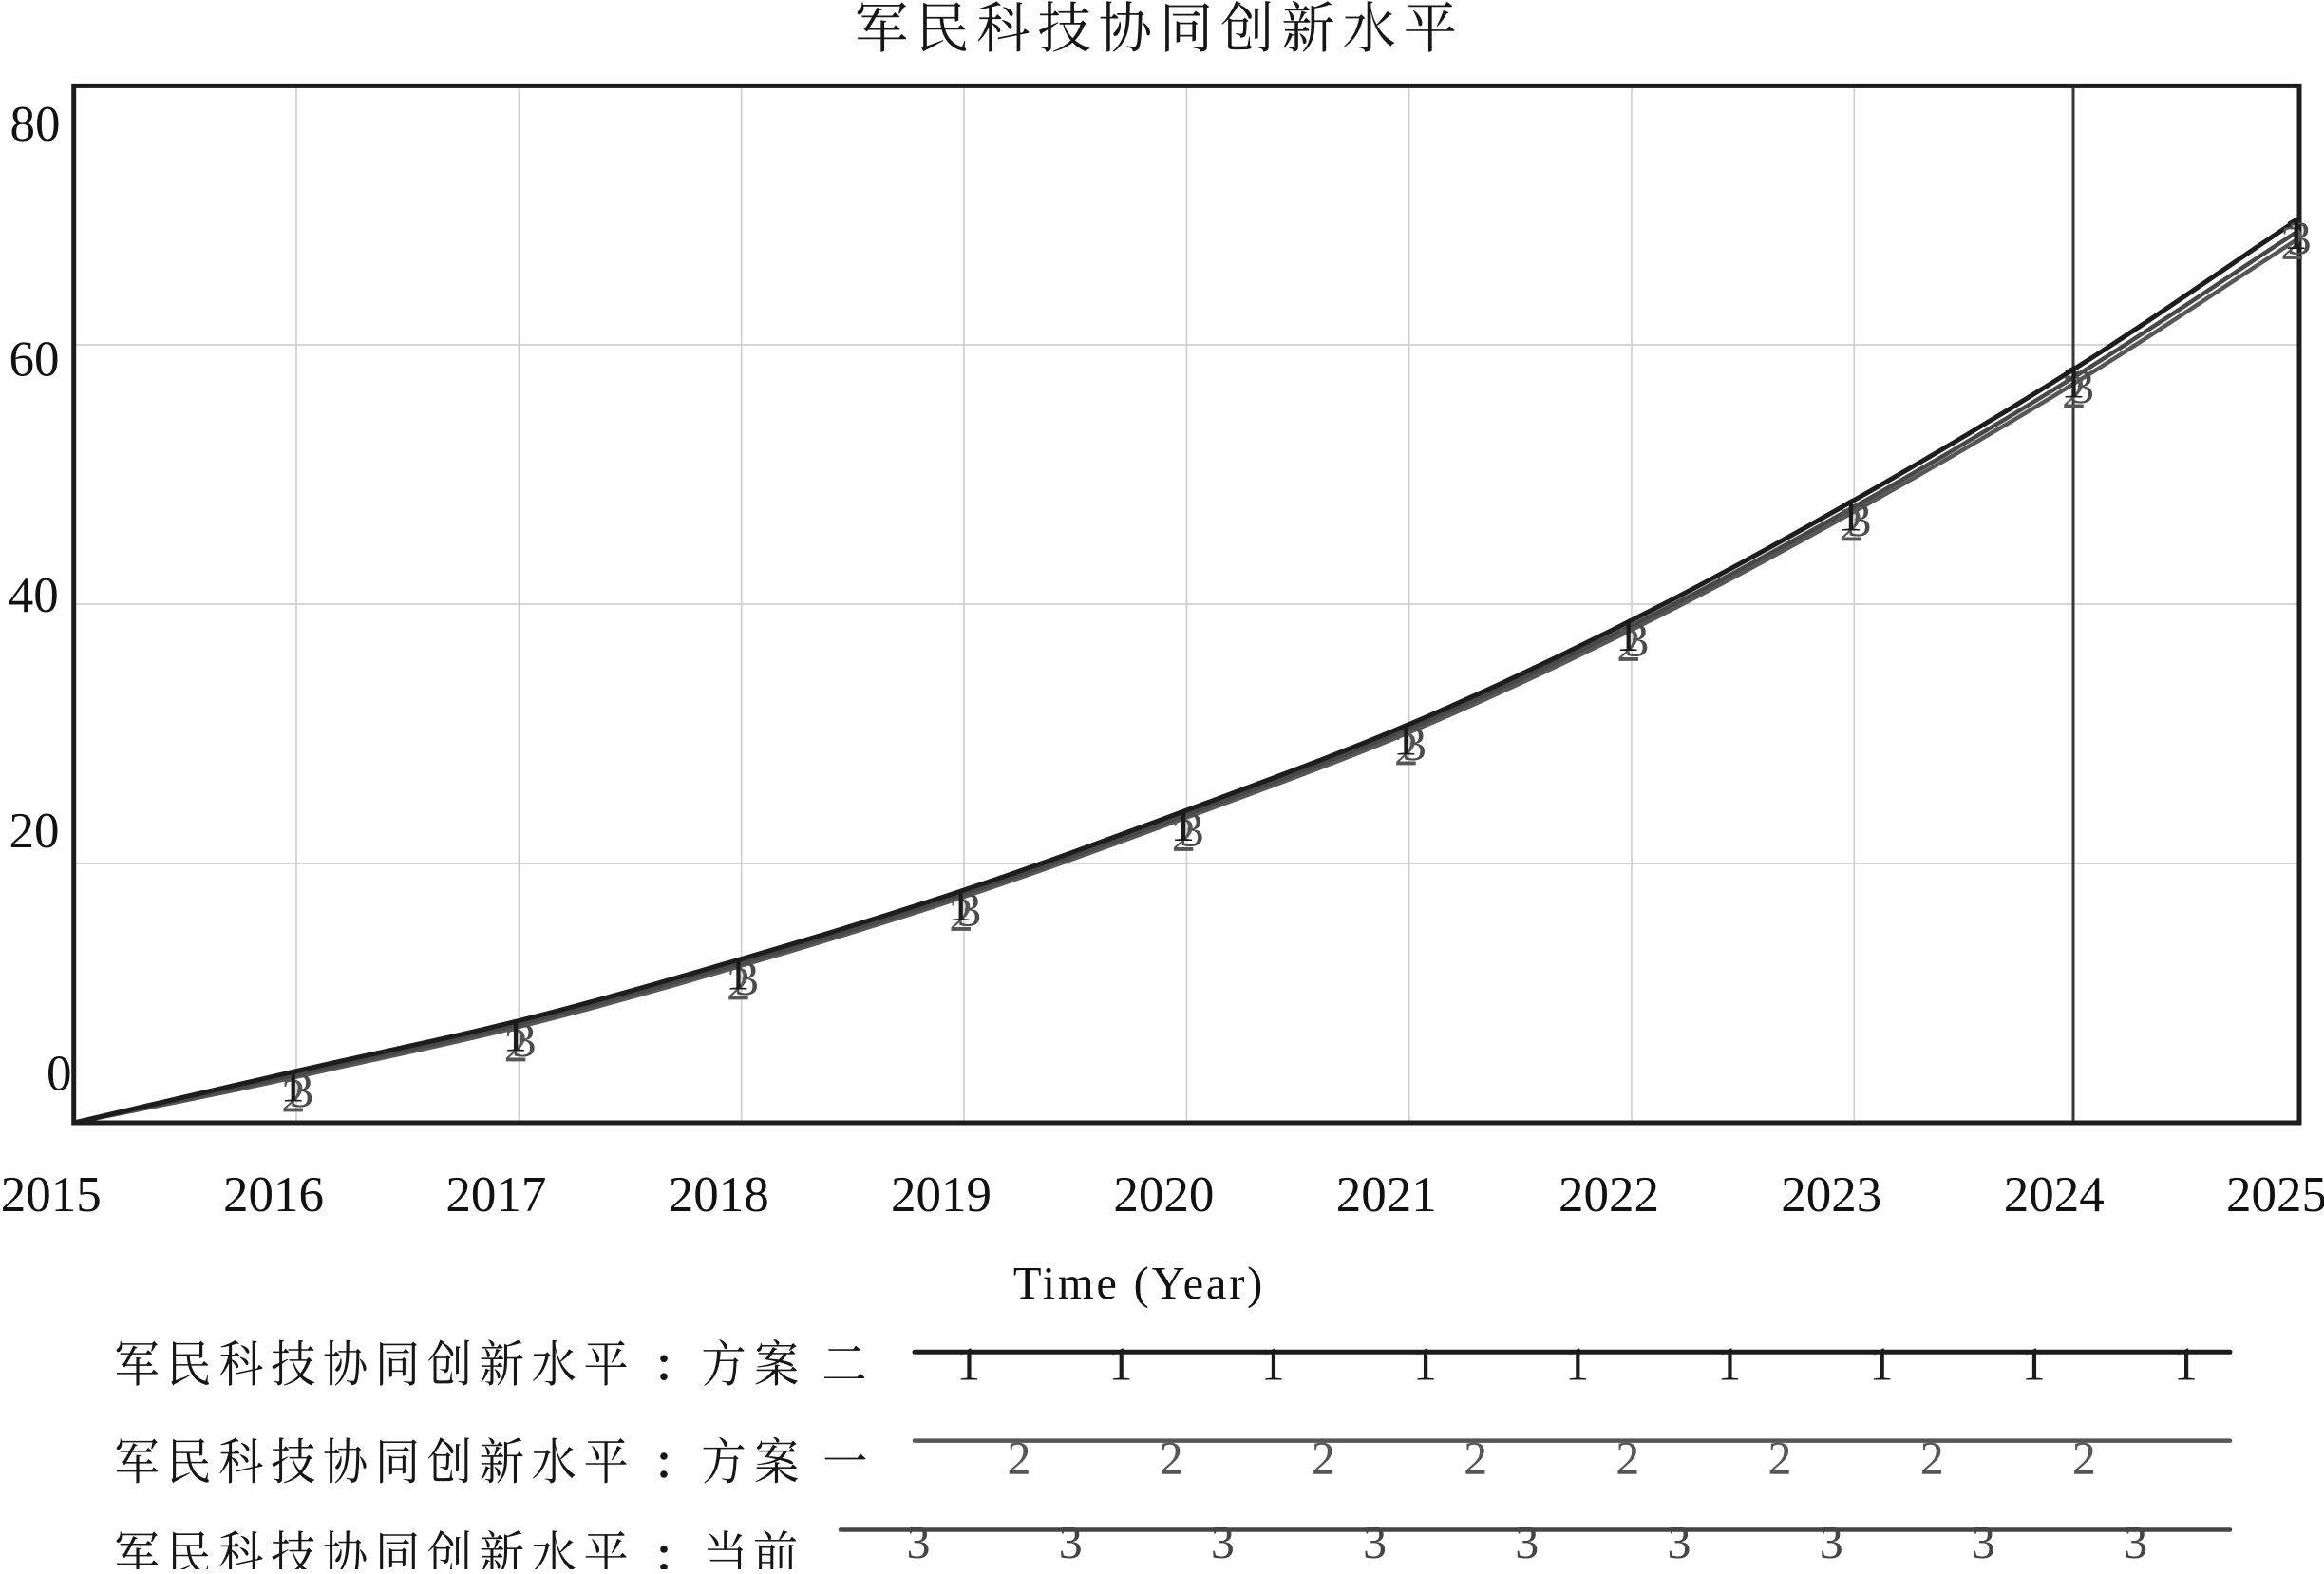 The image size is (2324, 1574). What do you see at coordinates (1831, 1195) in the screenshot?
I see `svg-text: 2023` at bounding box center [1831, 1195].